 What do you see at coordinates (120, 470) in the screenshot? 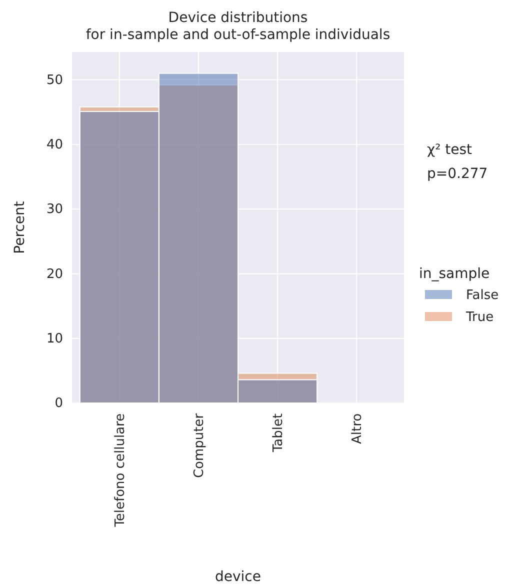
I see `x-tick-label: Telefono cellulare` at bounding box center [120, 470].